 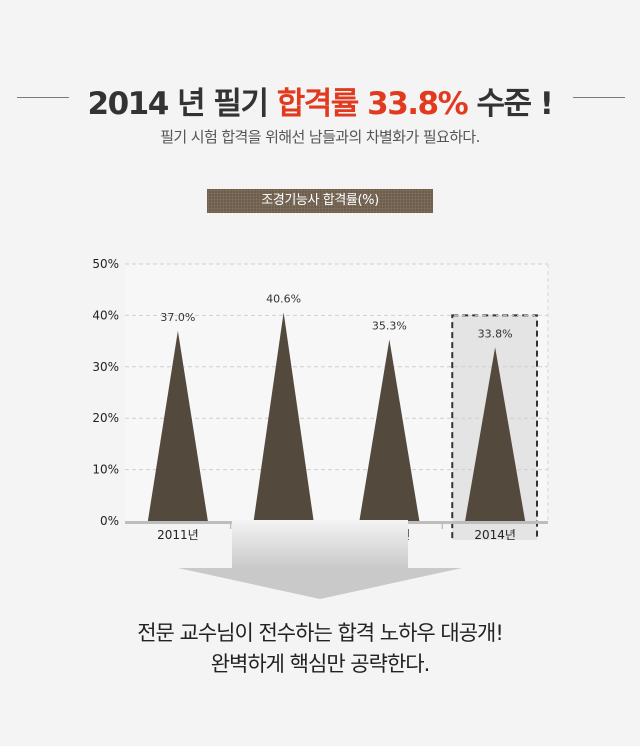 I want to click on x-tick-label: 2011년, so click(x=178, y=534).